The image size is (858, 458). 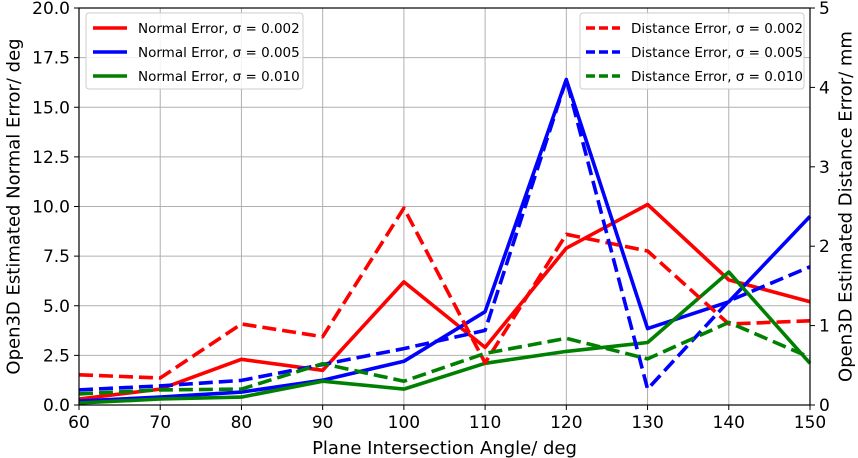 What do you see at coordinates (810, 423) in the screenshot?
I see `x-tick-label: 150` at bounding box center [810, 423].